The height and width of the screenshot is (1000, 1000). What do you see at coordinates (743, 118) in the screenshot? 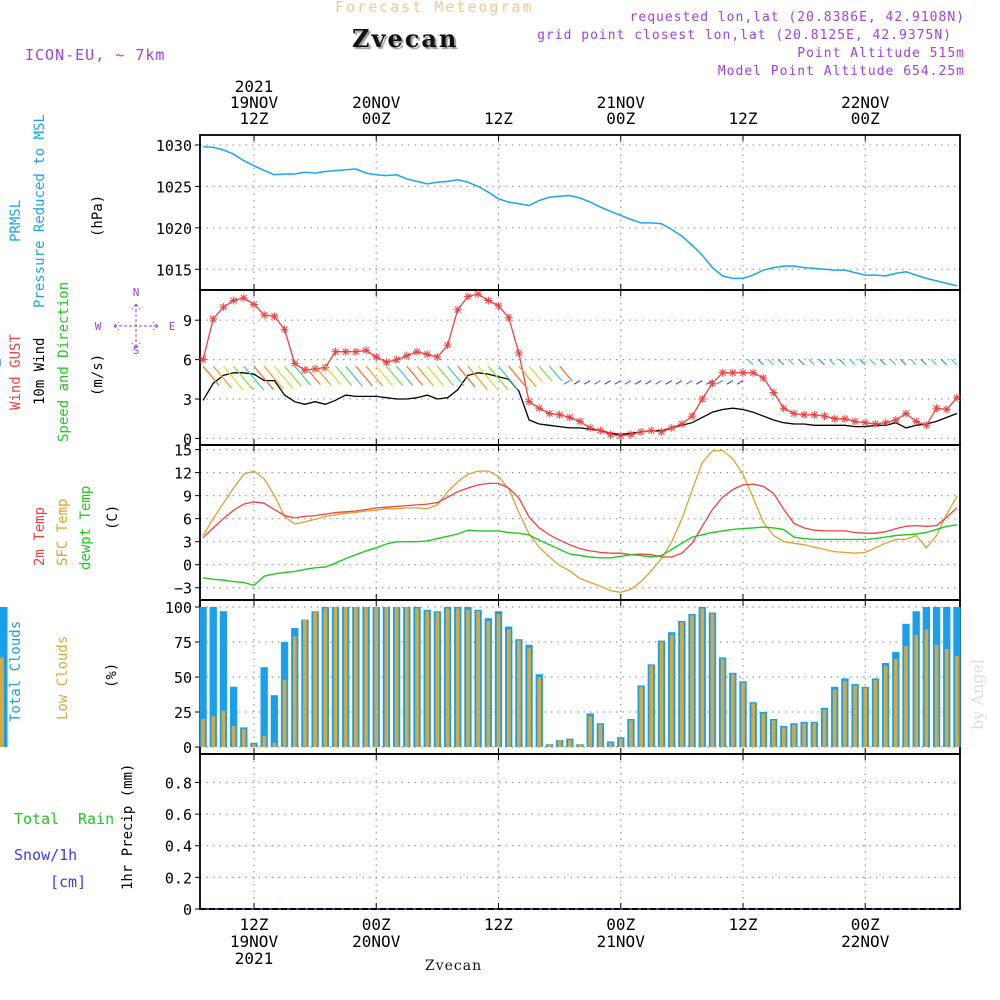
I see `x-tick-label-top: 12Z` at bounding box center [743, 118].